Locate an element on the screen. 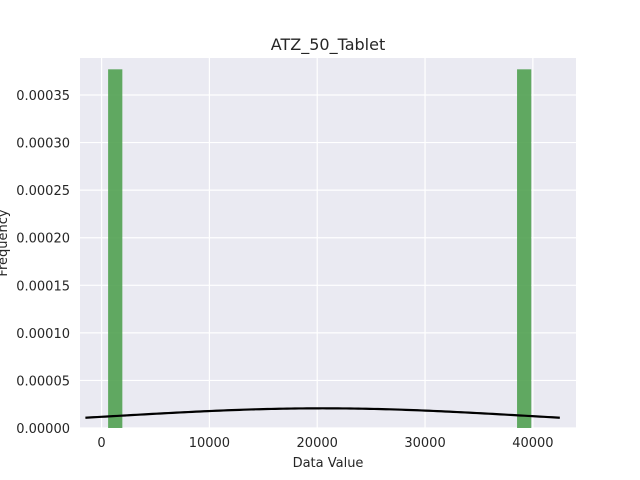 The image size is (640, 480). y-axis-label: Frequency is located at coordinates (5, 242).